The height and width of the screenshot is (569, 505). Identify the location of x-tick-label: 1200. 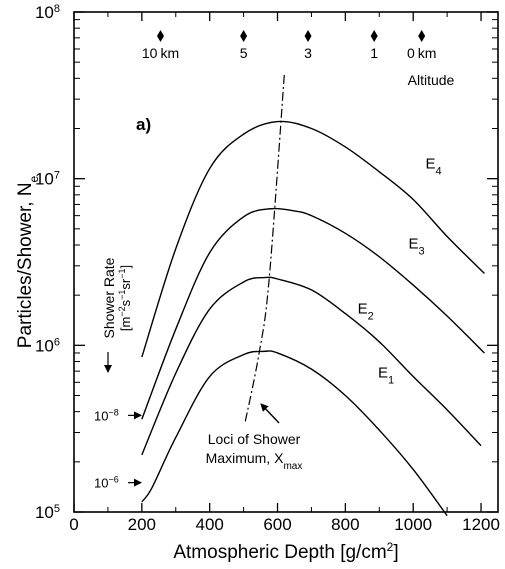
(481, 524).